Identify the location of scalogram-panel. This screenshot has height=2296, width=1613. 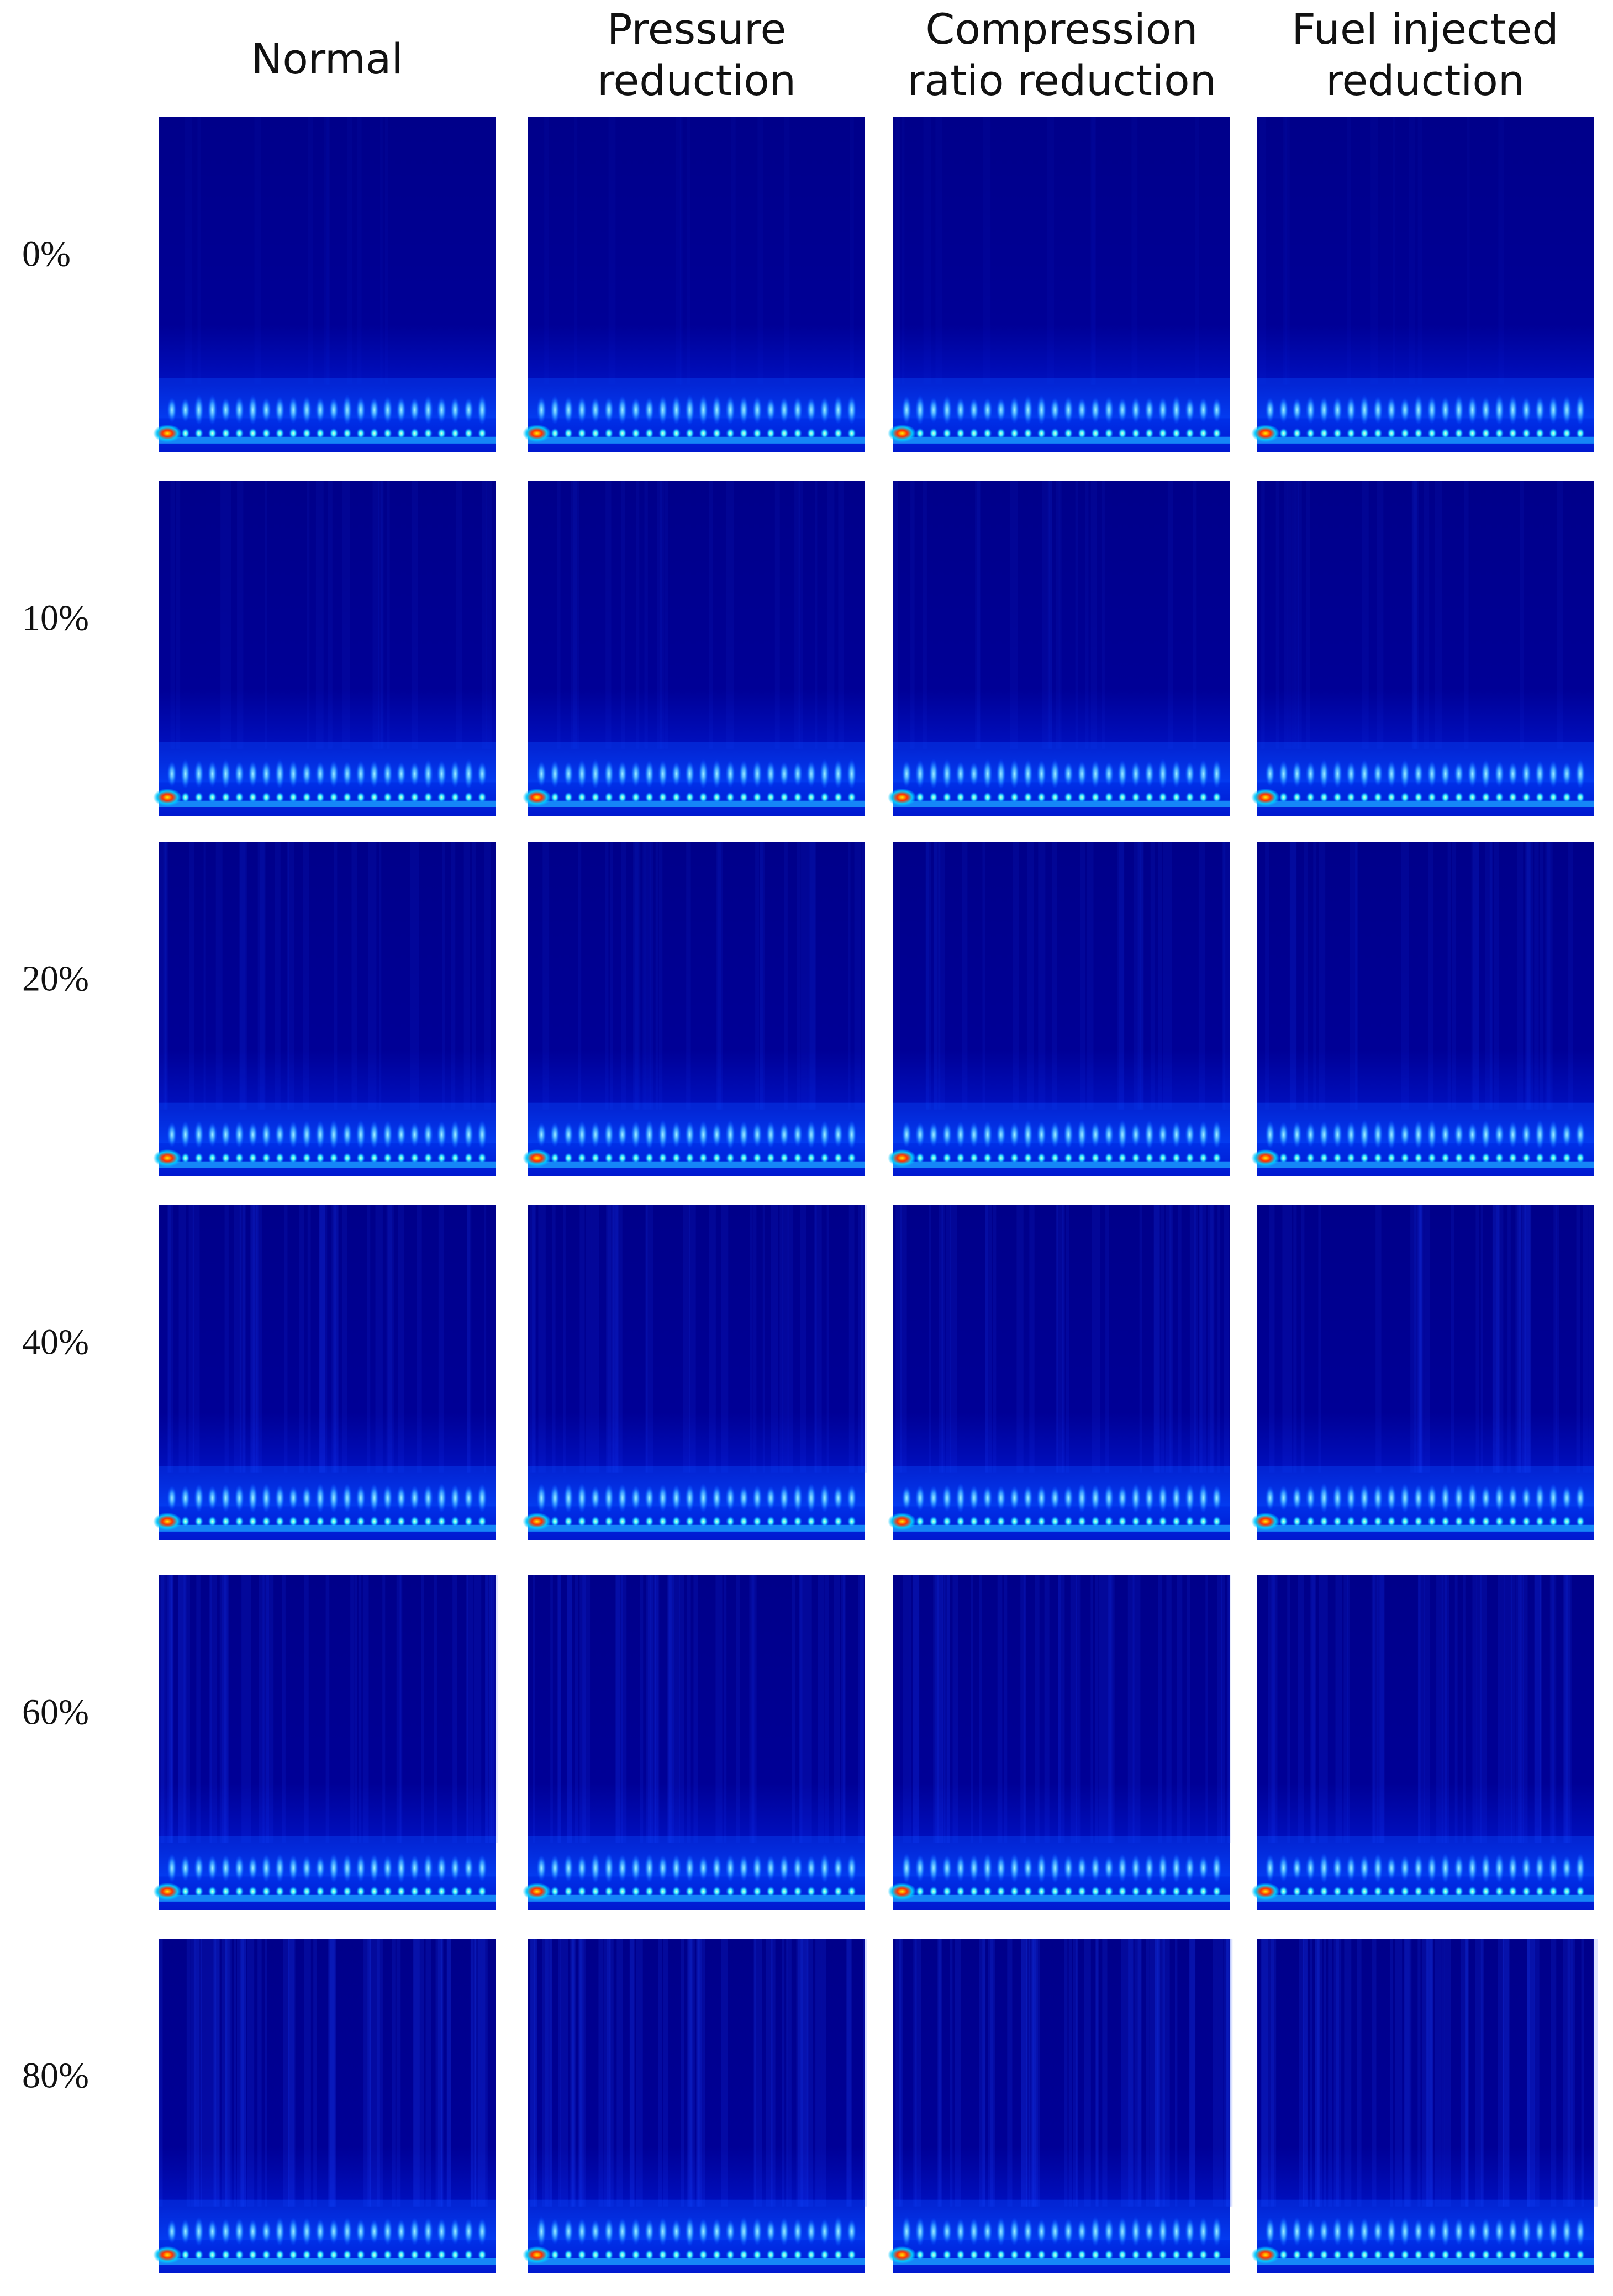
(1424, 2106).